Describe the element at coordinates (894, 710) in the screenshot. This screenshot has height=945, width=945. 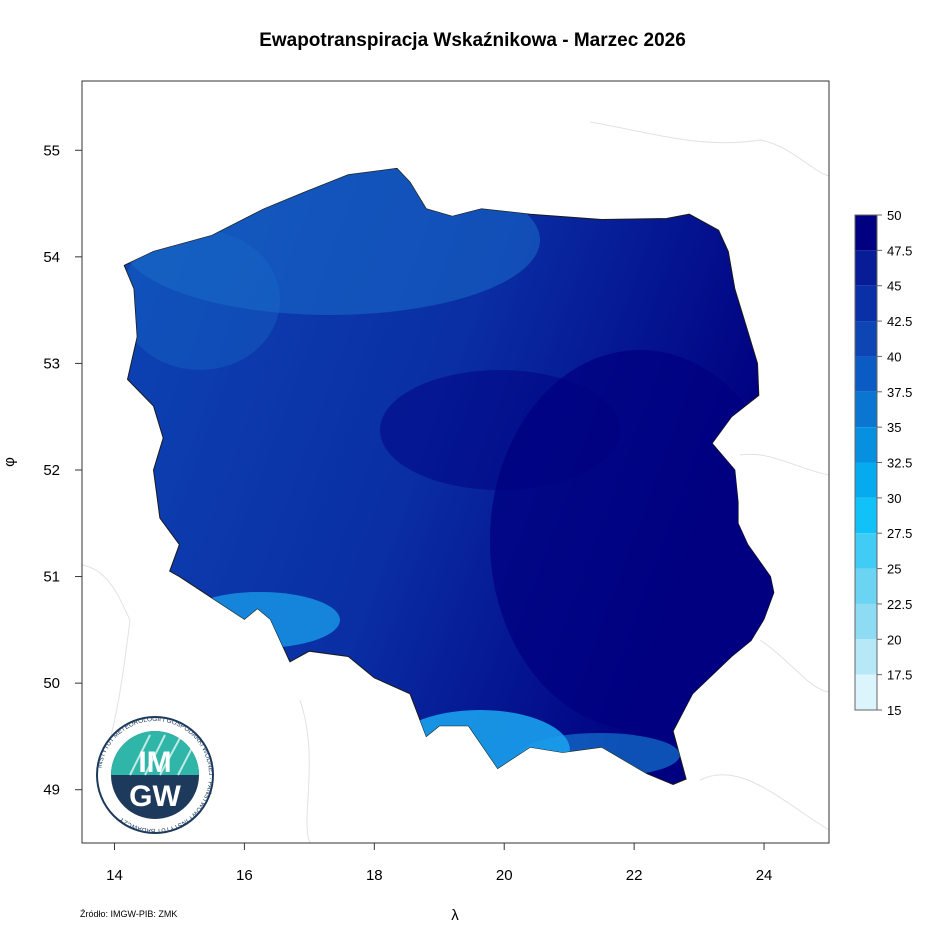
I see `legend-label: 15` at that location.